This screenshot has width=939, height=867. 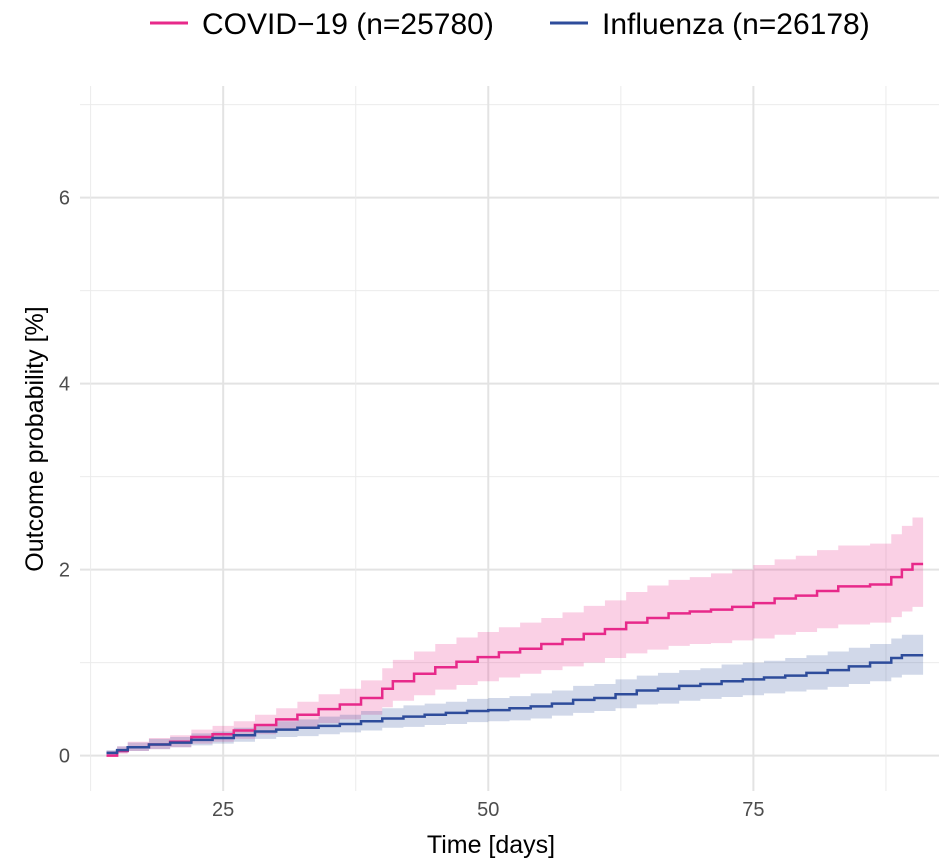 I want to click on x-tick-label: 75, so click(x=753, y=810).